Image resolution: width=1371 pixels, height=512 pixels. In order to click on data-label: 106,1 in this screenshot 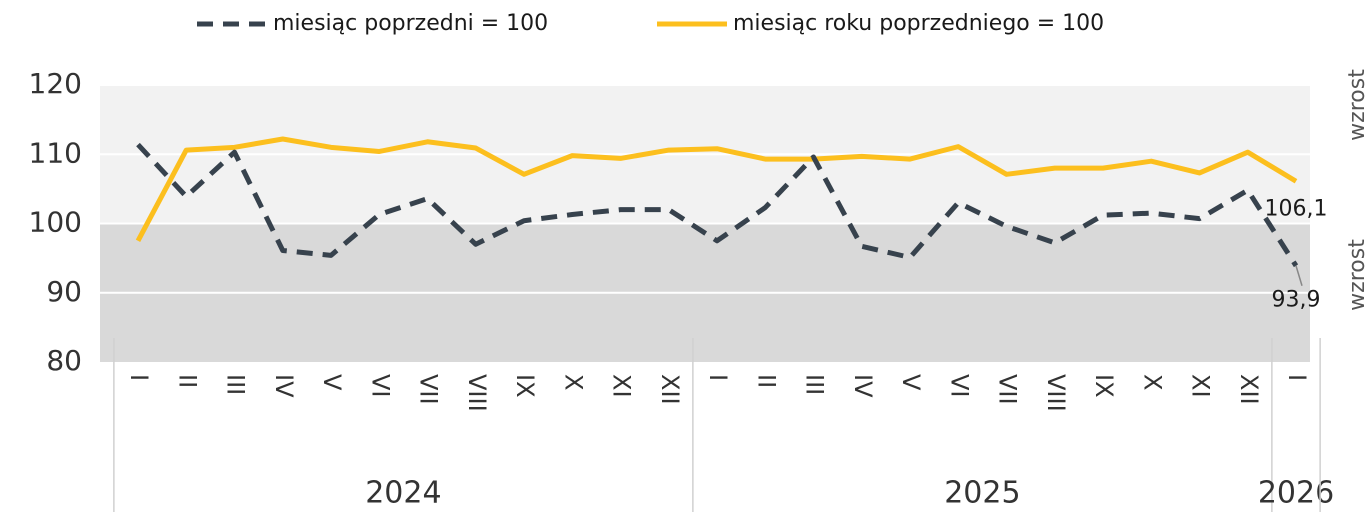, I will do `click(1296, 208)`.